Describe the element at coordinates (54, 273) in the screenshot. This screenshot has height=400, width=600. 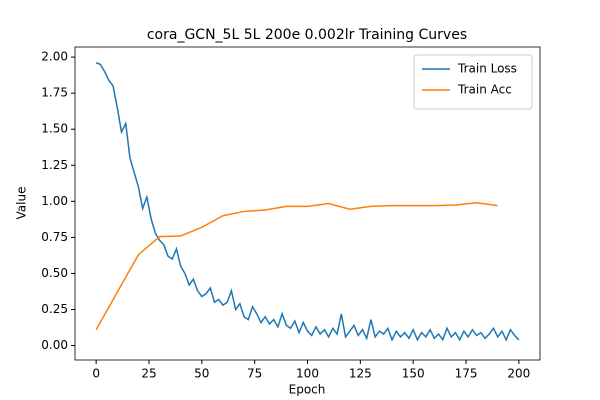
I see `y-tick-label: 0.50` at that location.